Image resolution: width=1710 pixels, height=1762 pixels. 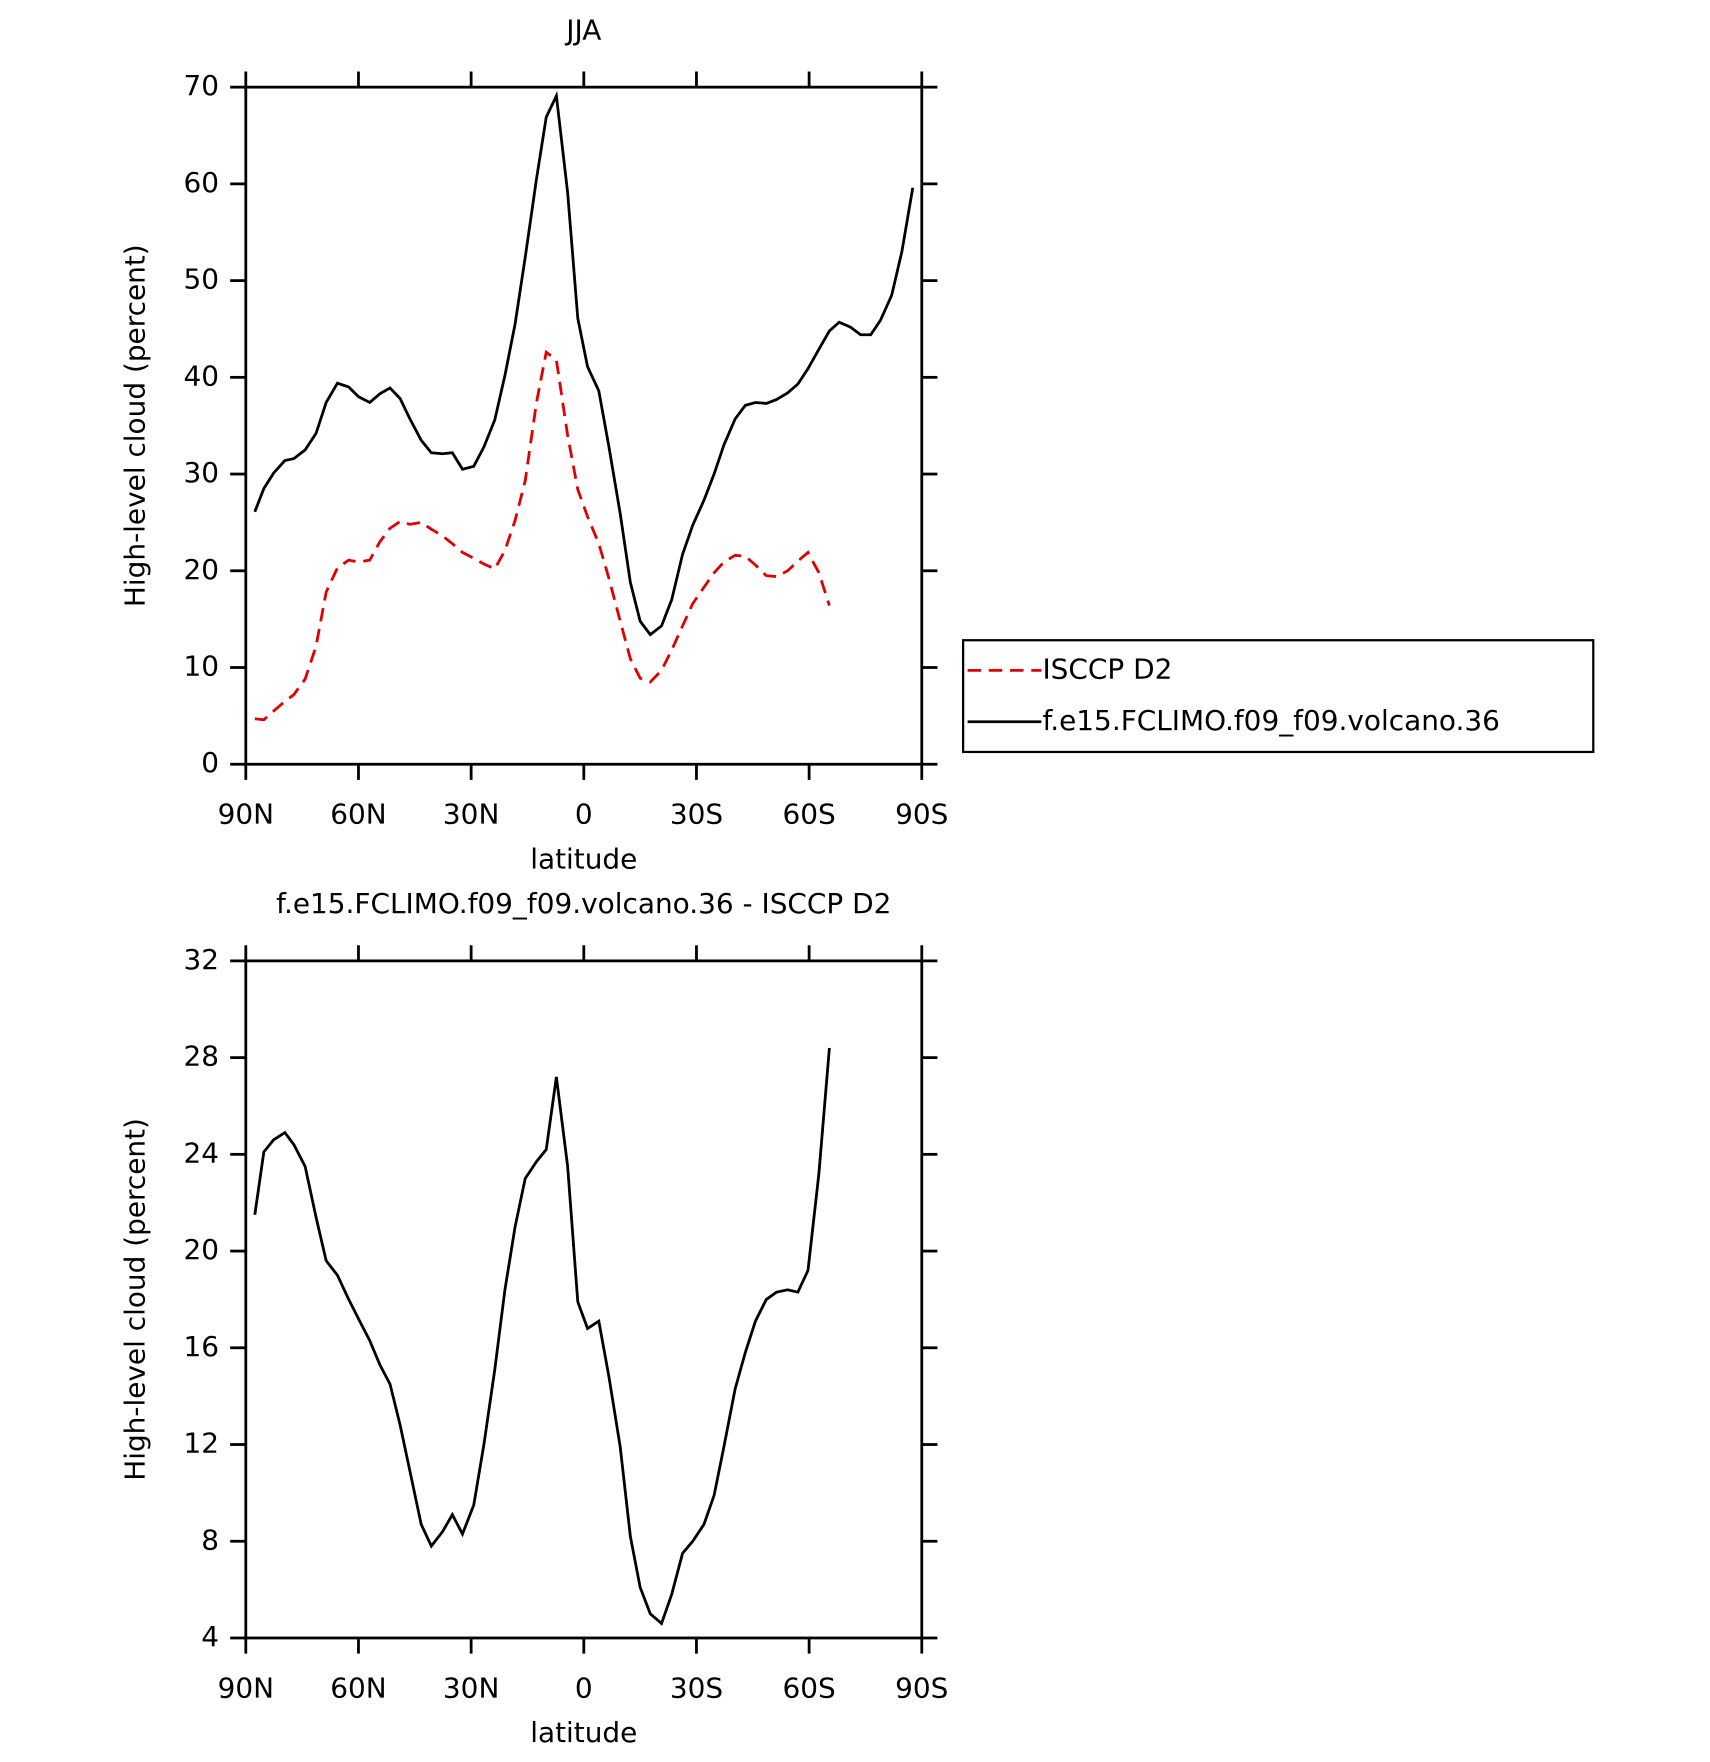 I want to click on y-tick-label: 50, so click(x=201, y=279).